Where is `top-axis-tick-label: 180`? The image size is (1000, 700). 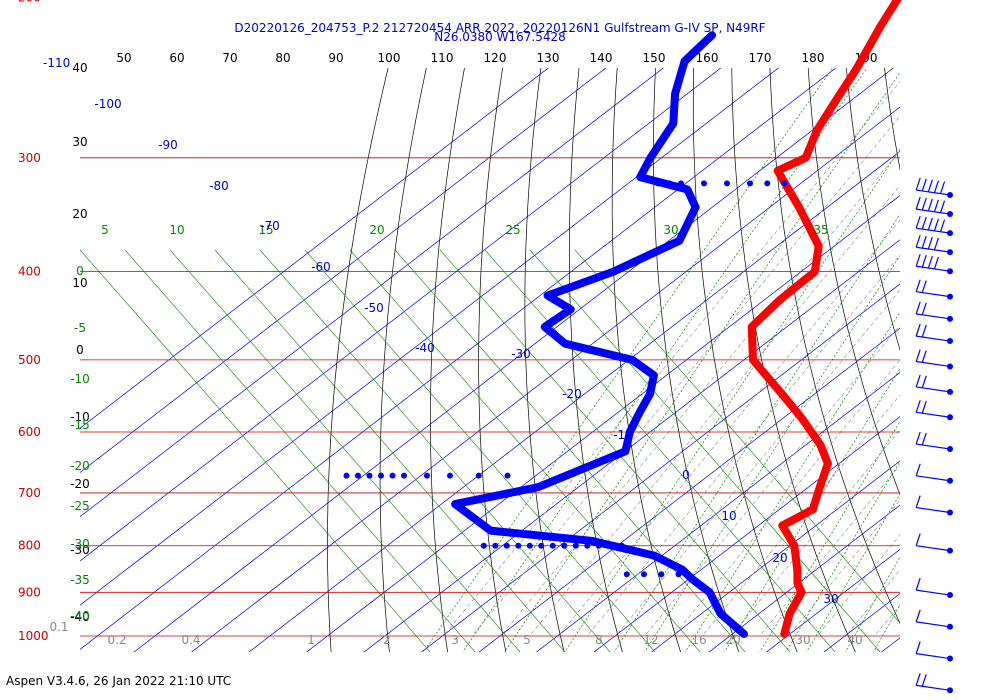
top-axis-tick-label: 180 is located at coordinates (813, 58).